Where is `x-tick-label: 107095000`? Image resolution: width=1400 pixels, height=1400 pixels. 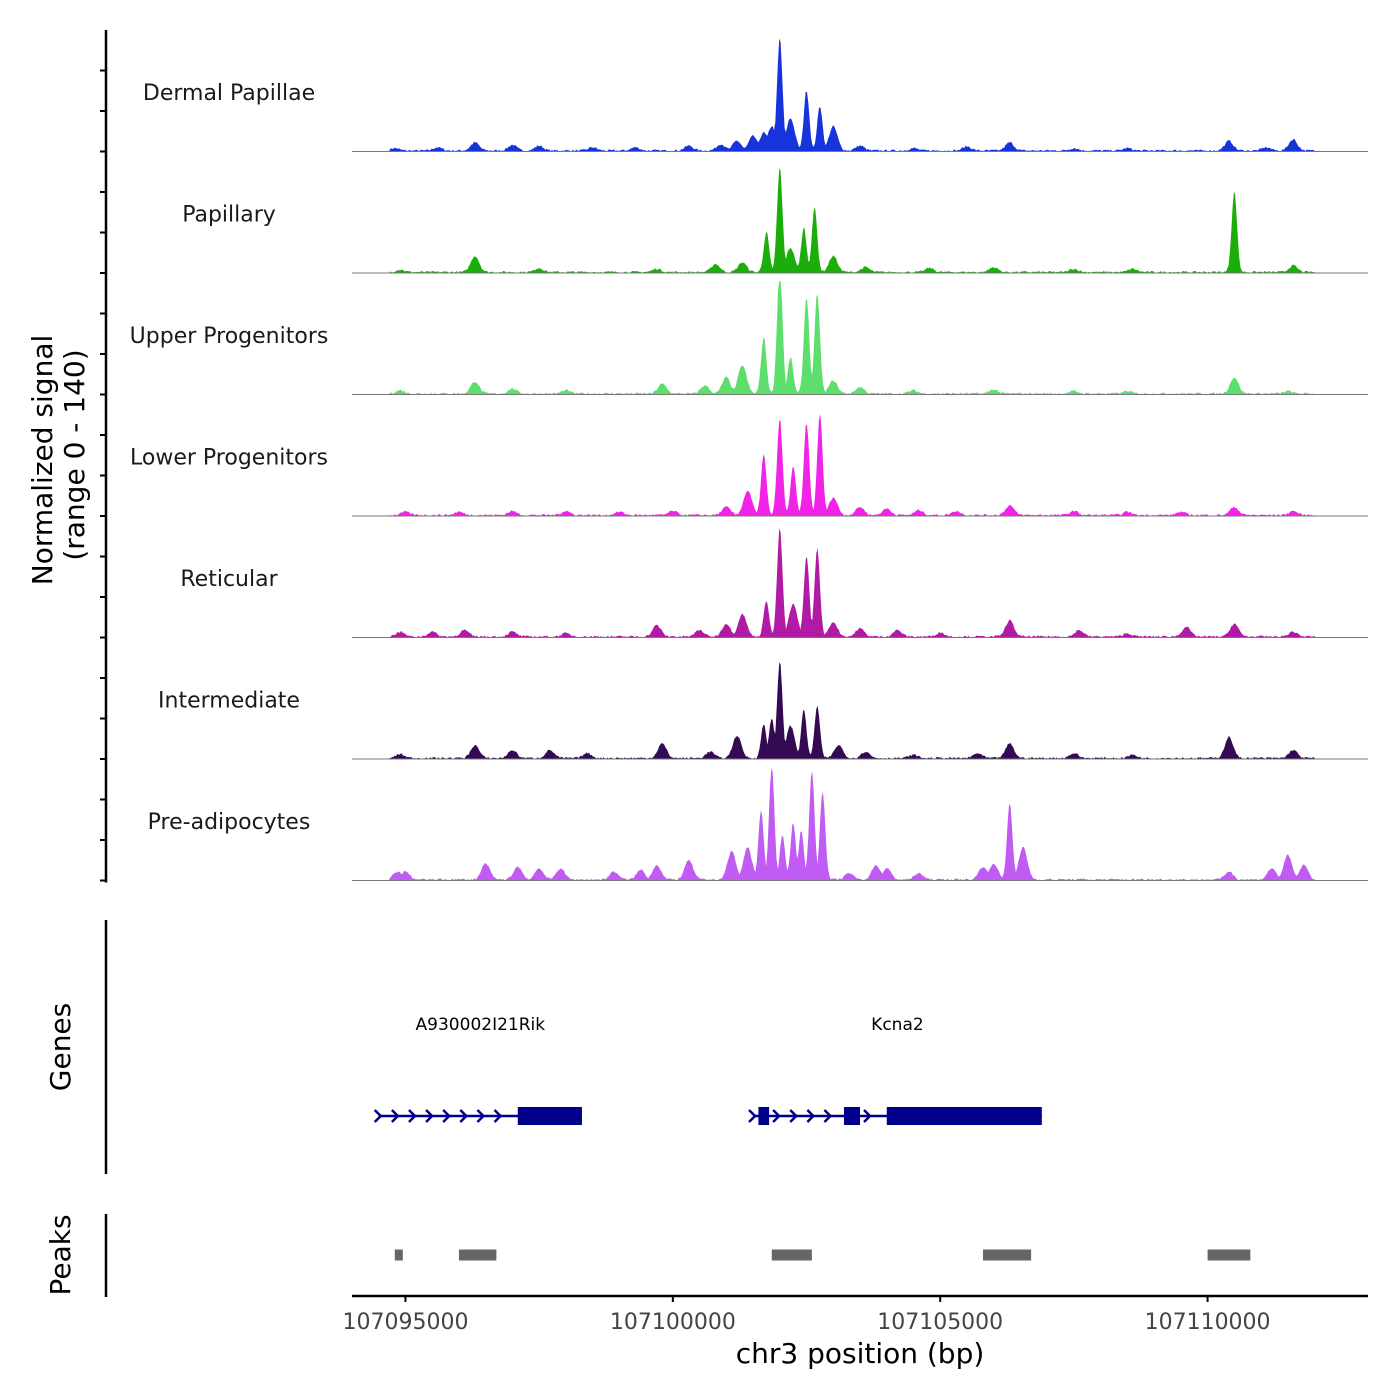
x-tick-label: 107095000 is located at coordinates (405, 1322).